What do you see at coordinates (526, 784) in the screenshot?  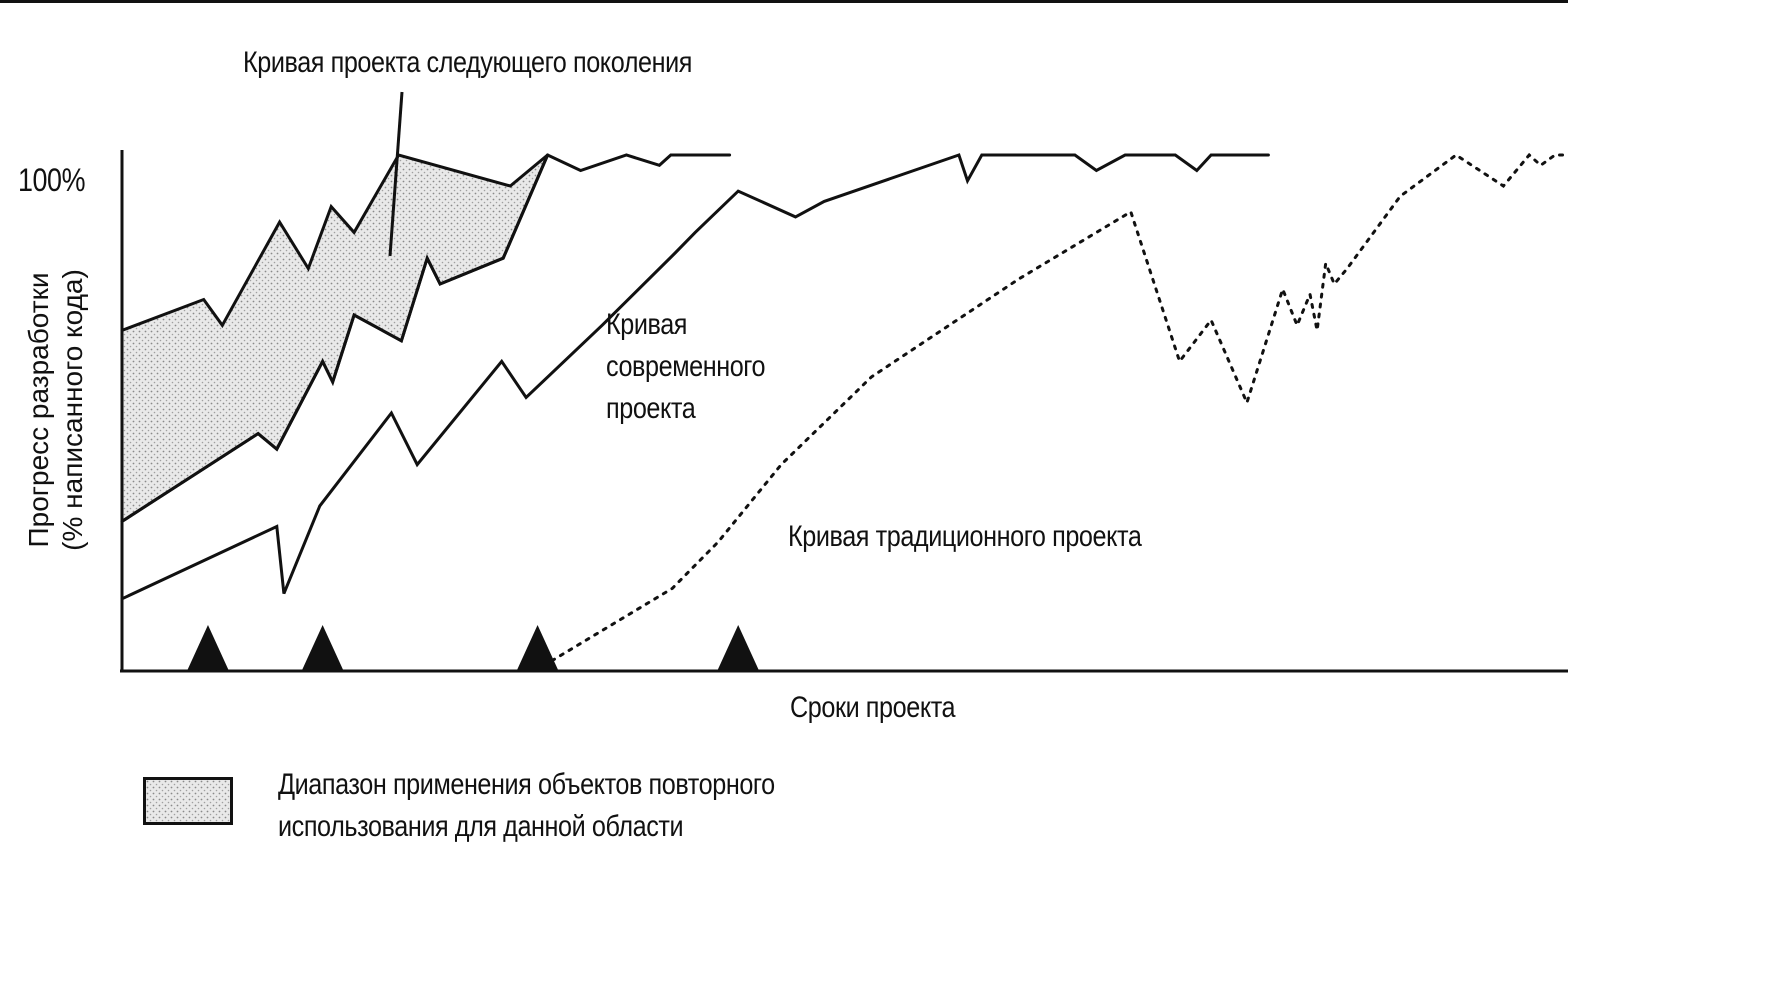 I see `legend-label-line-1: Диапазон применения объектов повторного` at bounding box center [526, 784].